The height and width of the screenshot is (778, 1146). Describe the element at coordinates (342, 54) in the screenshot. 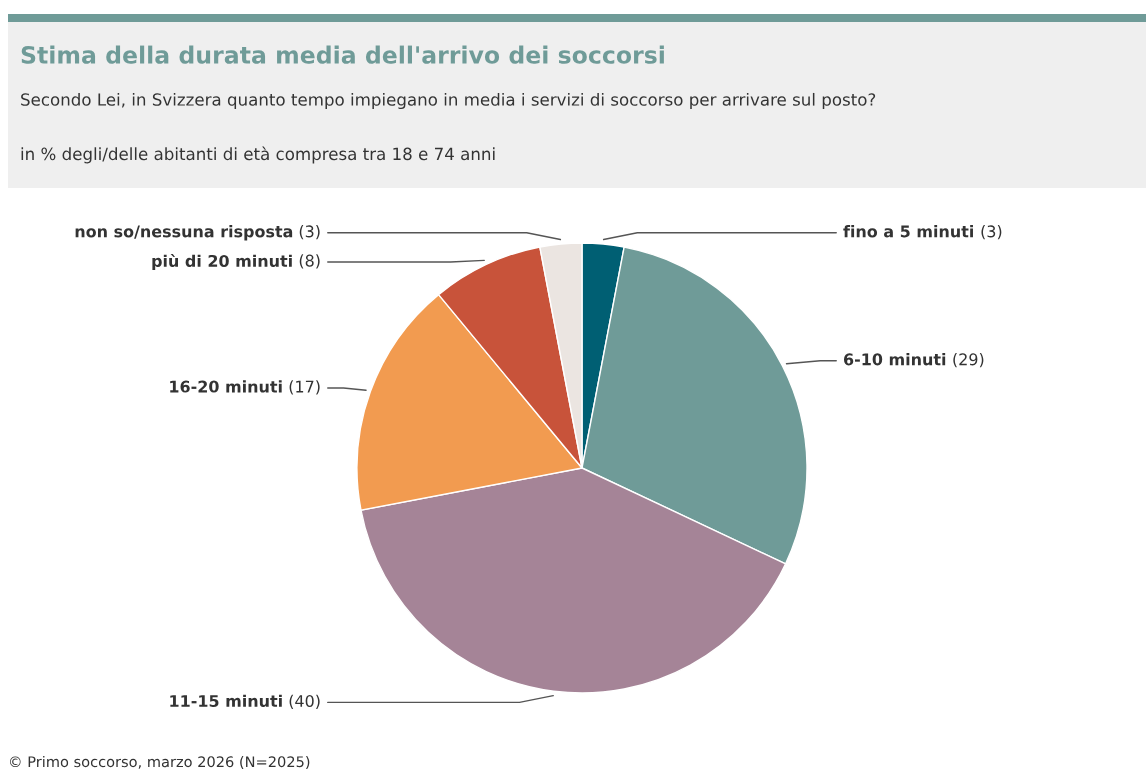

I see `chart-title: Stima della durata media dell'arrivo dei soccorsi` at that location.